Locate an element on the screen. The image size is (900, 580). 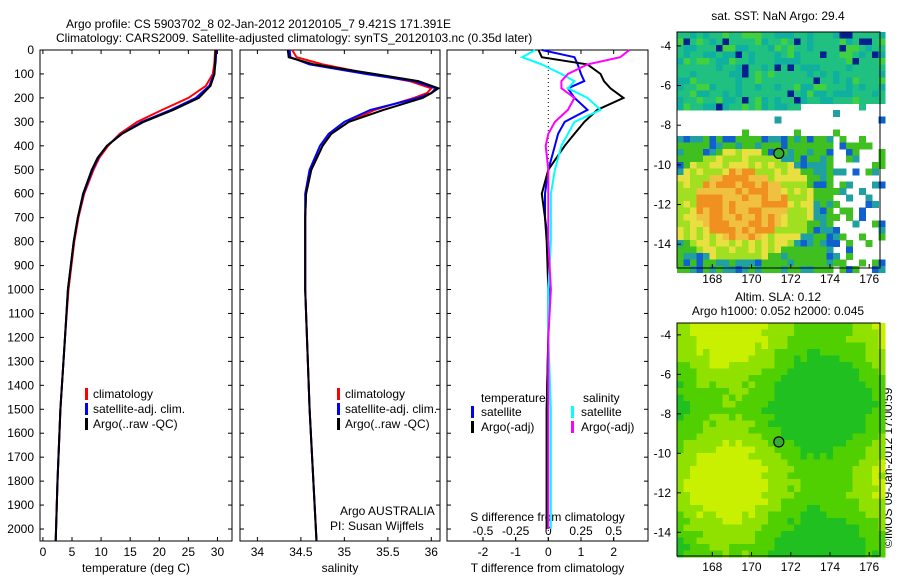
y-tick-label: 200 is located at coordinates (24, 98).